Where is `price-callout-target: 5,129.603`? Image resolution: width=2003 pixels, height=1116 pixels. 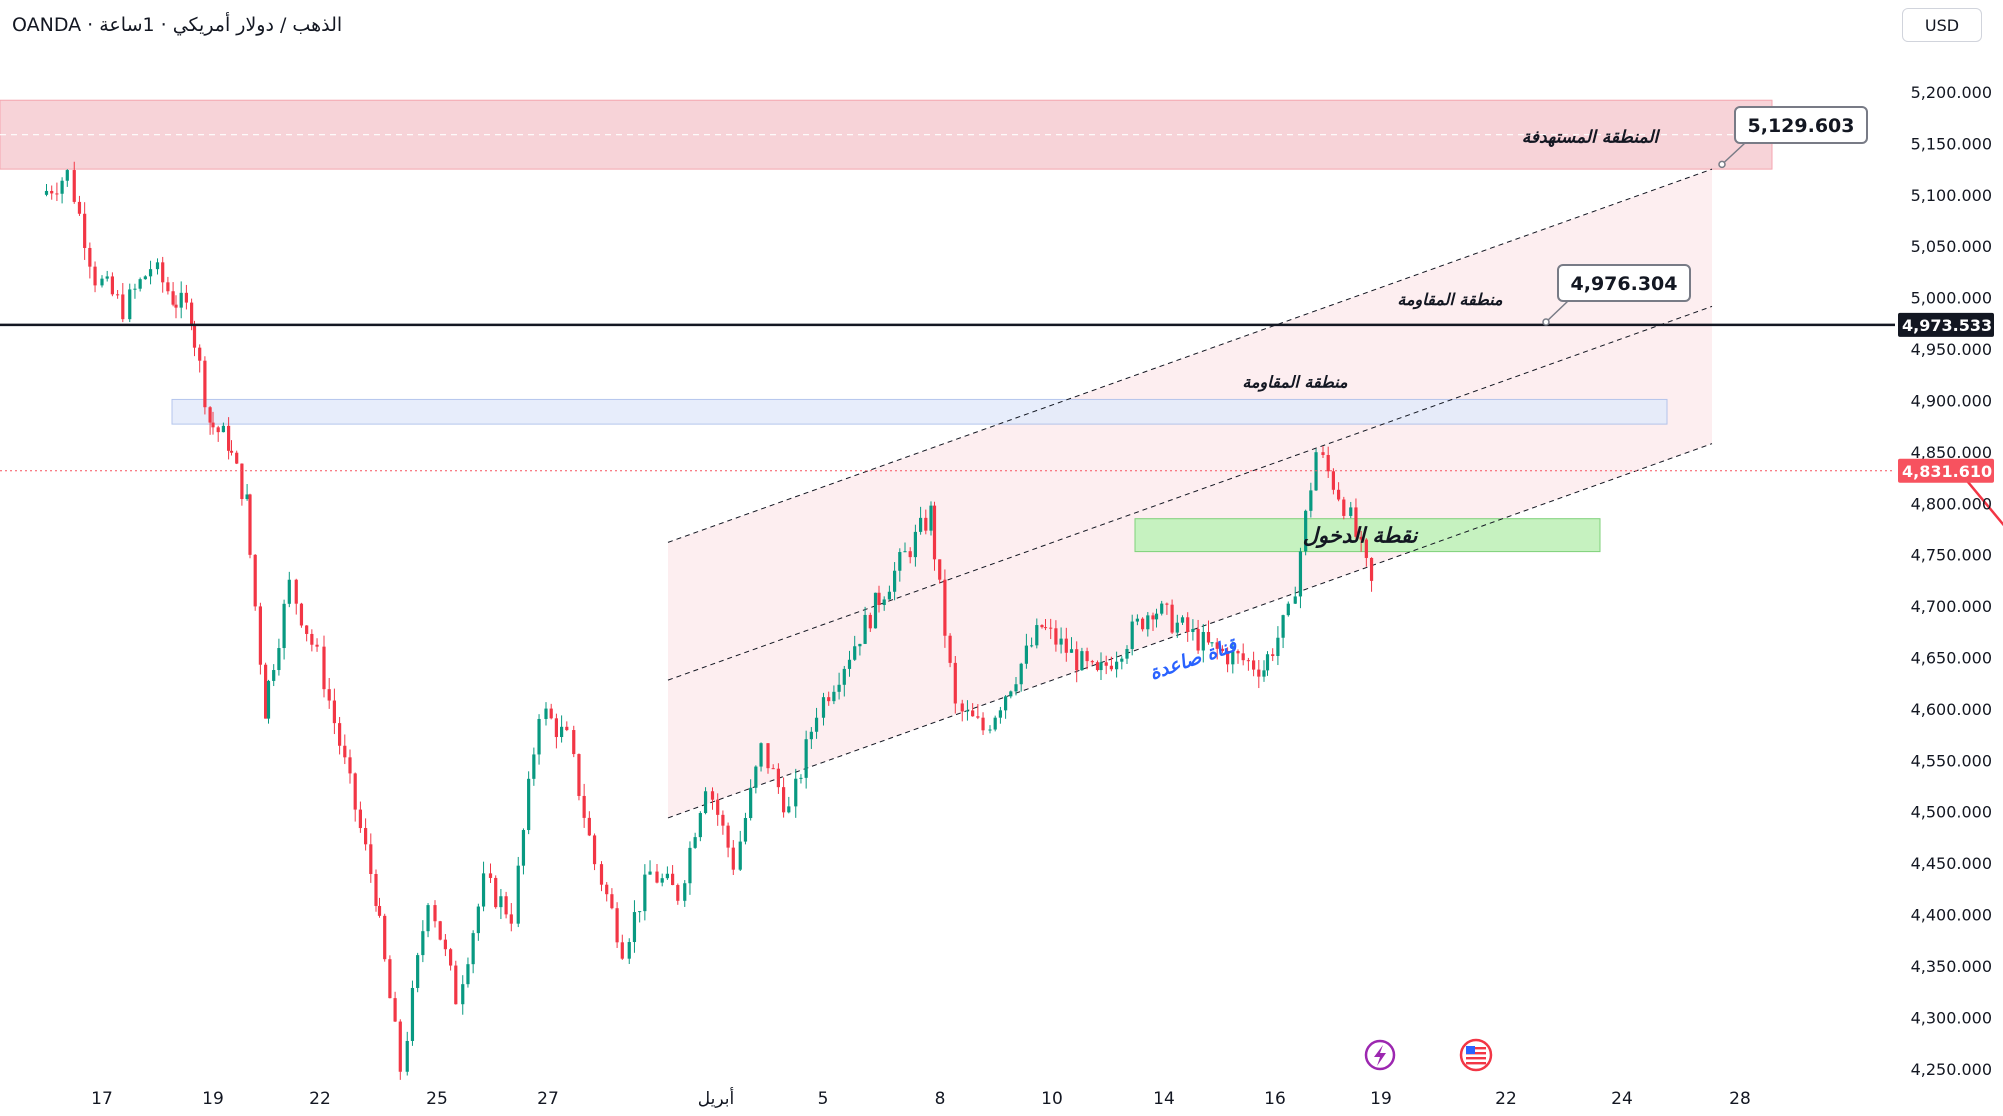
price-callout-target: 5,129.603 is located at coordinates (1793, 137).